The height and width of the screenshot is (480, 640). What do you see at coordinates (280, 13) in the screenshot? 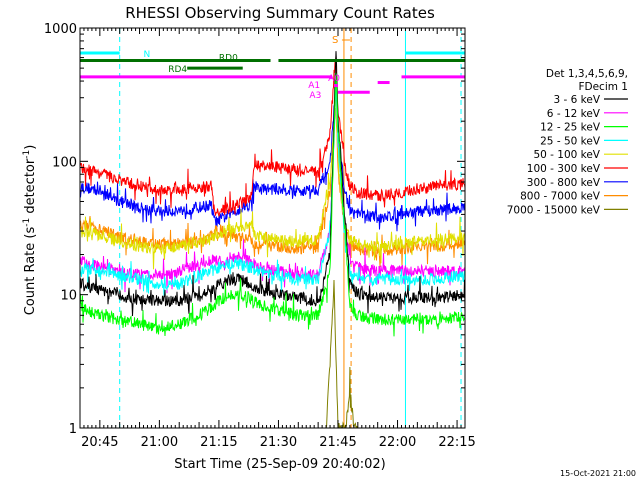
I see `chart-title: RHESSI Observing Summary Count Rates` at bounding box center [280, 13].